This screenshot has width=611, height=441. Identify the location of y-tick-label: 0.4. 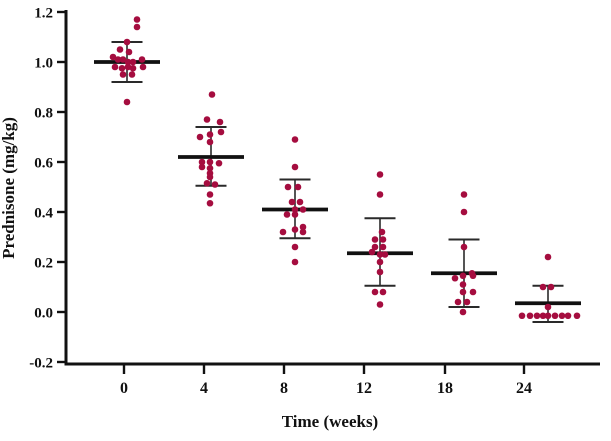
(43, 214).